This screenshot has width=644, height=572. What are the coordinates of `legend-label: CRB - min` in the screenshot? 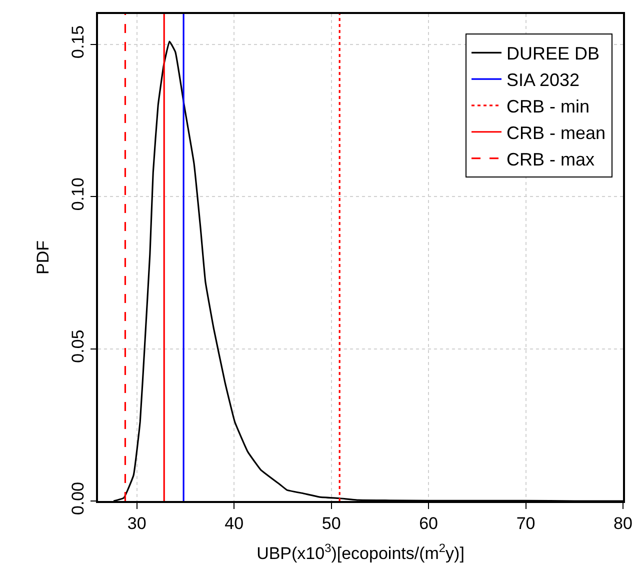 It's located at (548, 106).